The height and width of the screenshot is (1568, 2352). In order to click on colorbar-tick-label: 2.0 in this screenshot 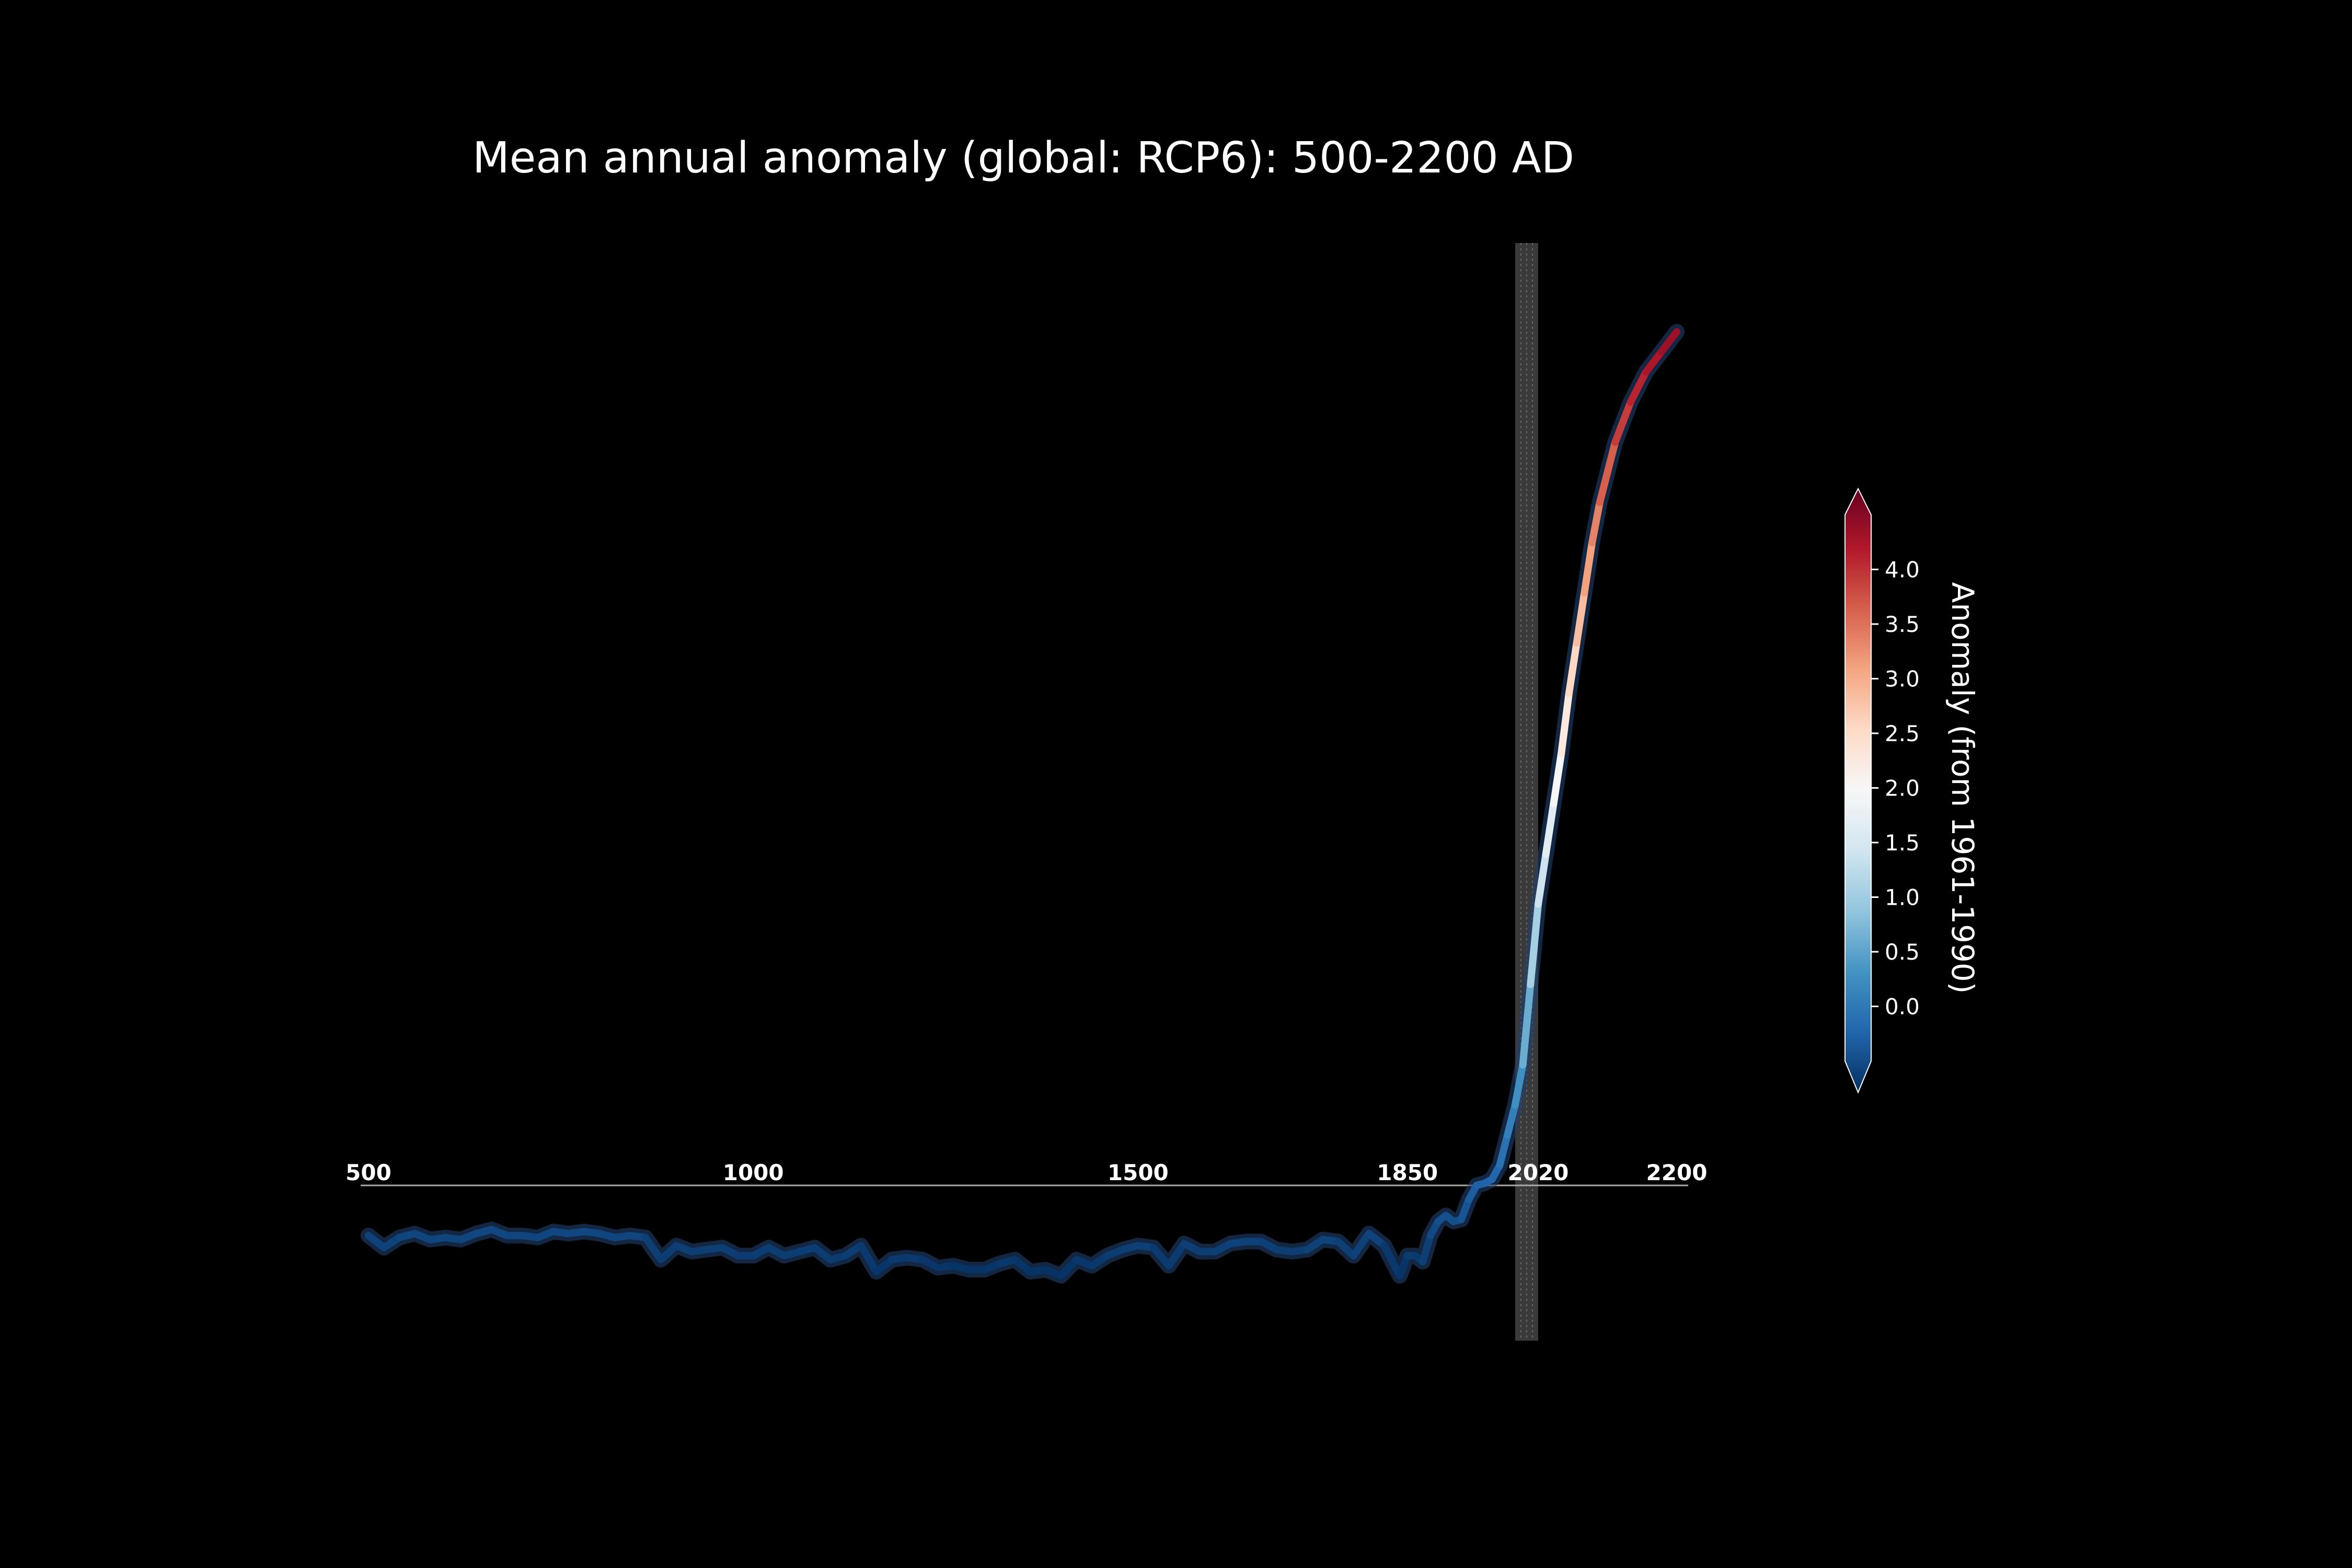, I will do `click(1902, 788)`.